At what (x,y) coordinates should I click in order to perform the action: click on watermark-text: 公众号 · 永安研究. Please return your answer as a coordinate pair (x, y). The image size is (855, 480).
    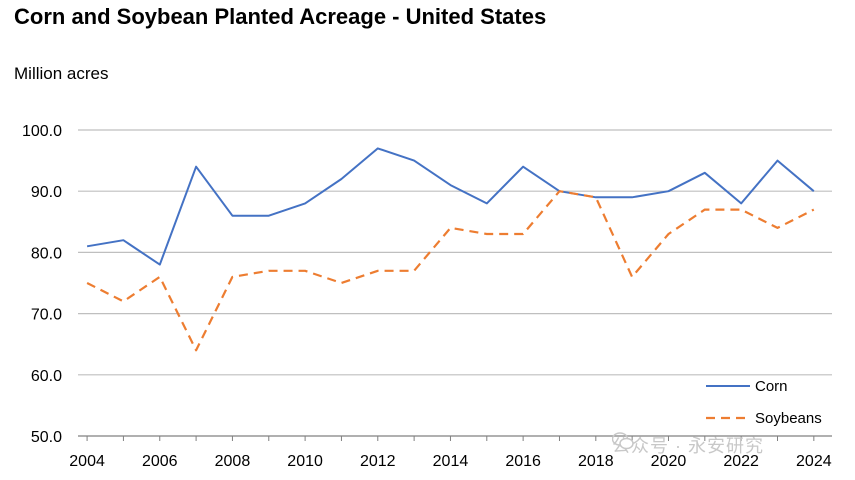
    Looking at the image, I should click on (688, 446).